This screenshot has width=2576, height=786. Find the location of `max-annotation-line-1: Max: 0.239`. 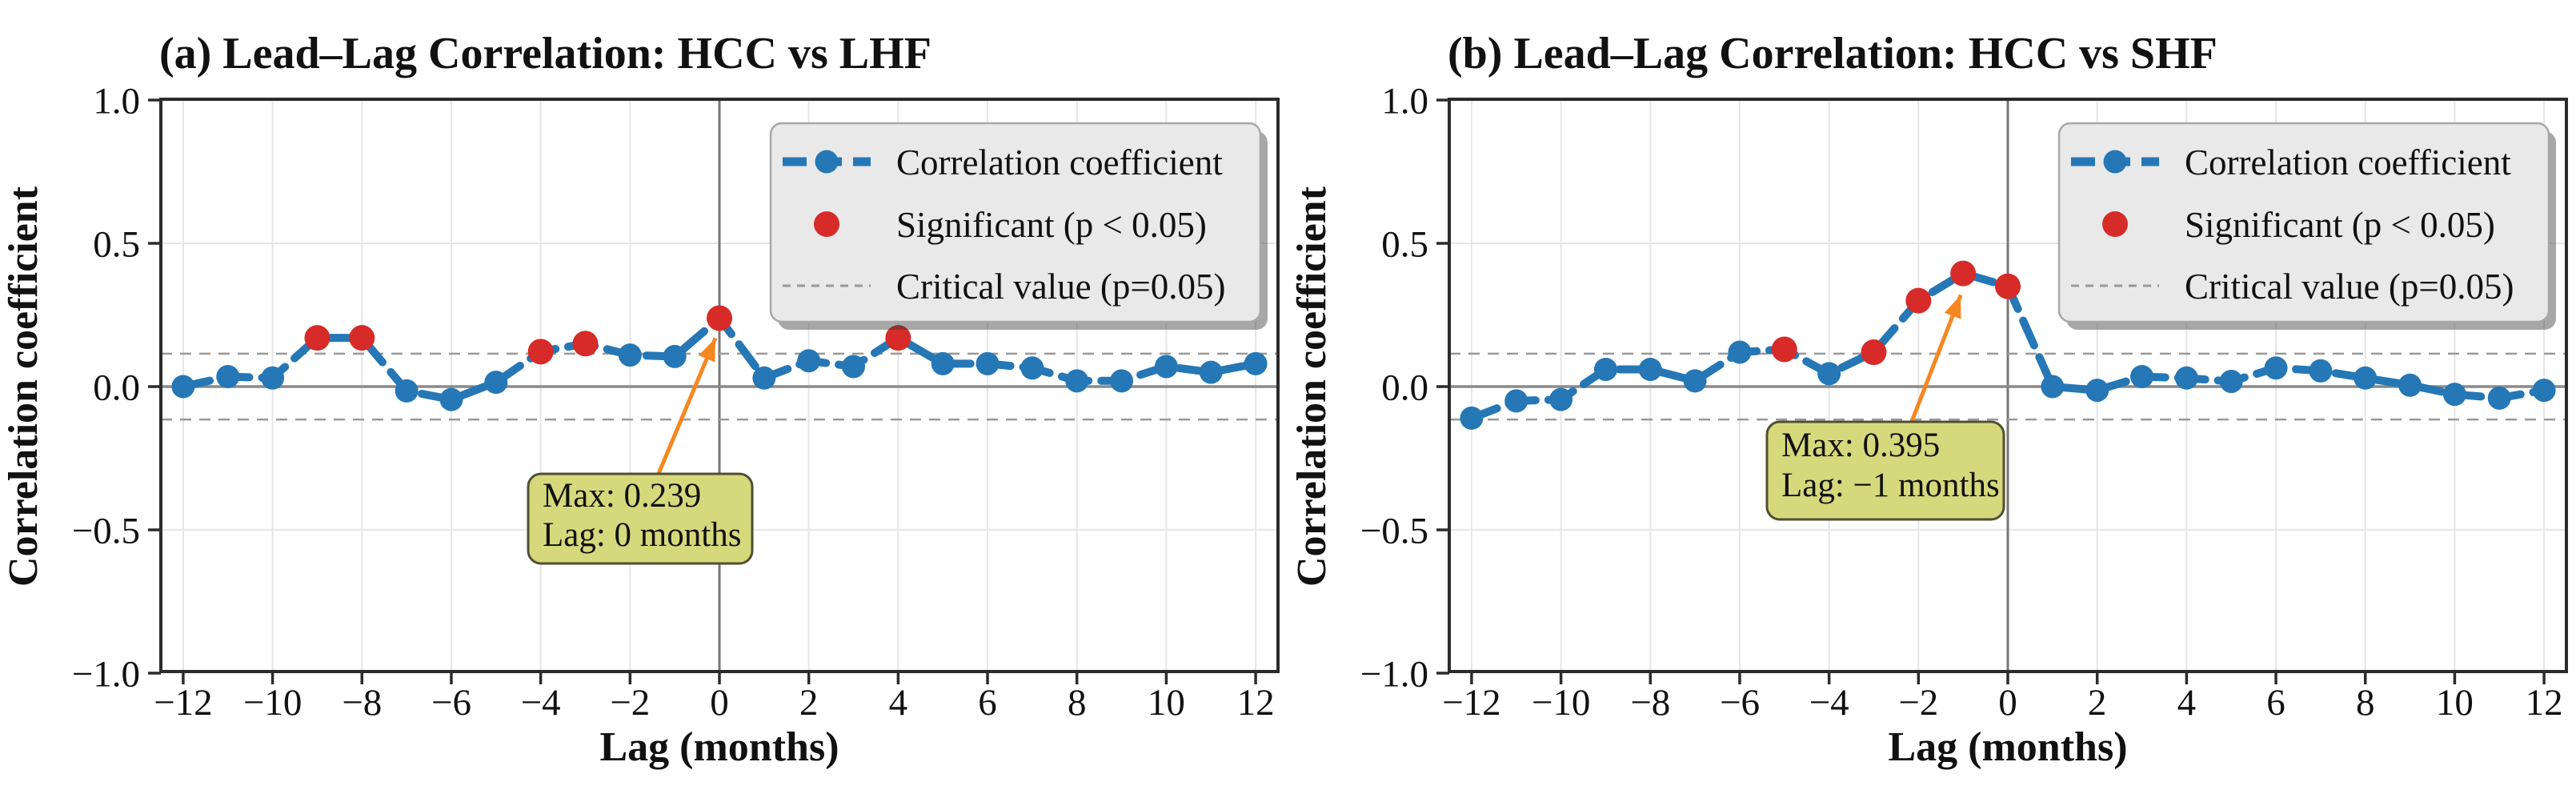

max-annotation-line-1: Max: 0.239 is located at coordinates (622, 496).